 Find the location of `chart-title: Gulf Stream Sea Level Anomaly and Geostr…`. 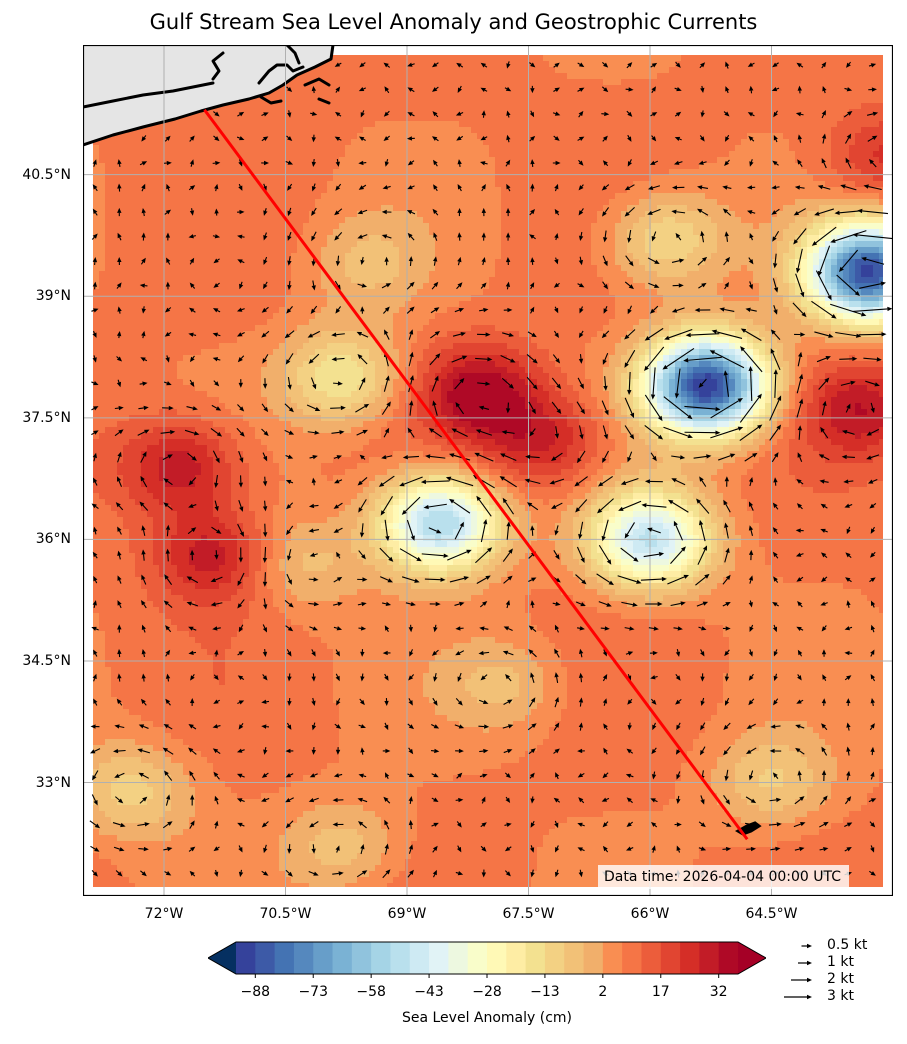

chart-title: Gulf Stream Sea Level Anomaly and Geostr… is located at coordinates (453, 22).